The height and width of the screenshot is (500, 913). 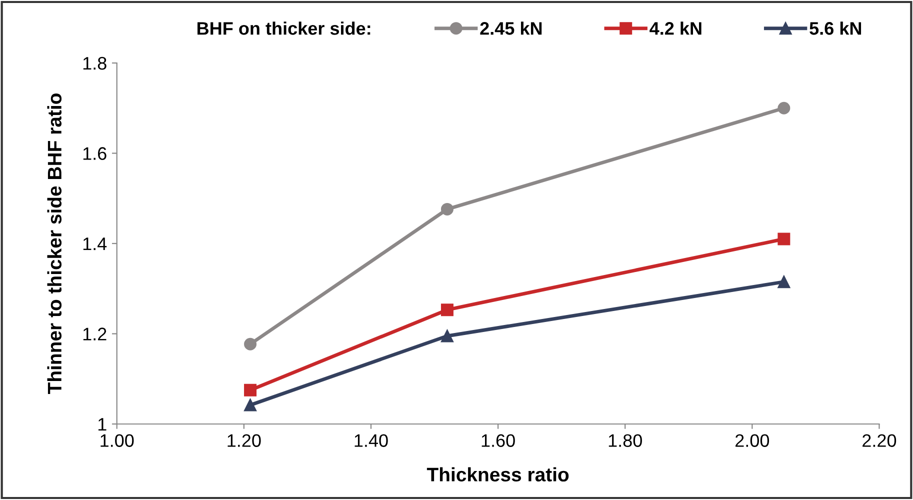 I want to click on x-tick-label: 1.80, so click(x=625, y=440).